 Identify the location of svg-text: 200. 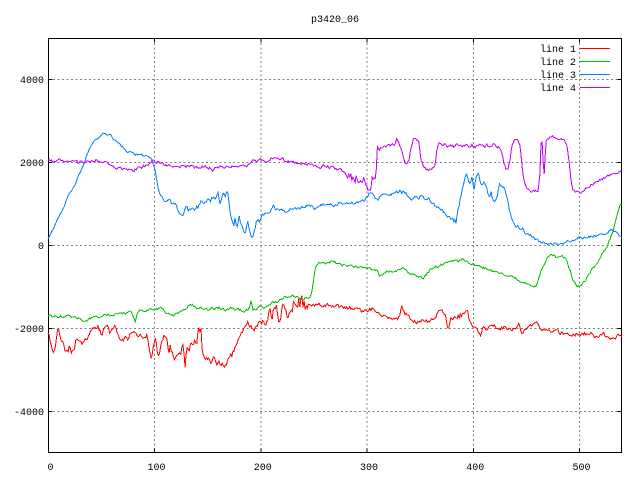
(263, 468).